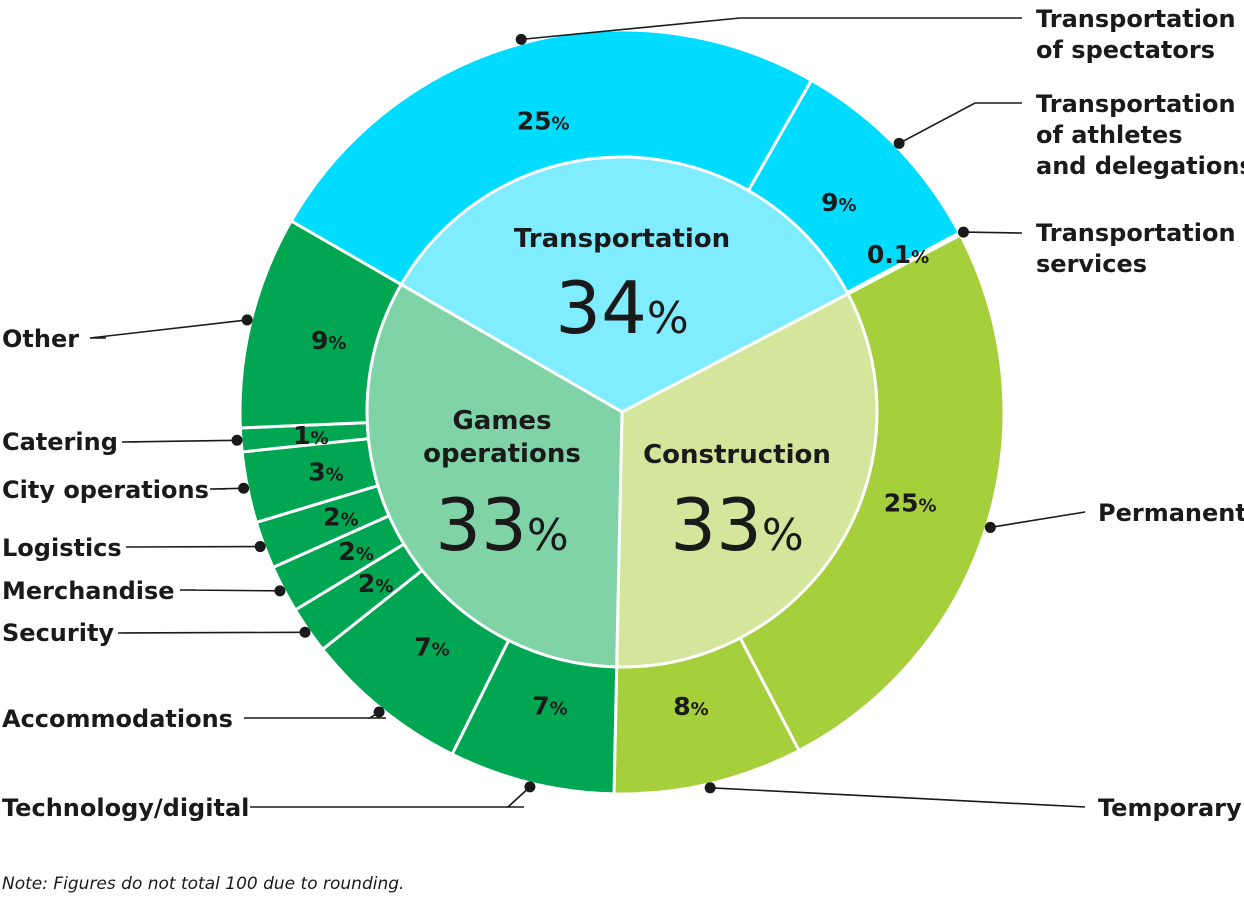 The height and width of the screenshot is (900, 1244). I want to click on callout-label-city-operations: City operations, so click(105, 490).